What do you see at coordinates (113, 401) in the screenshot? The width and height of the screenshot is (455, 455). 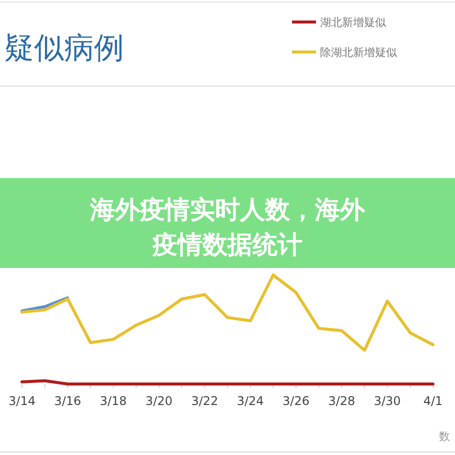 I see `x-tick-label: 3/18` at bounding box center [113, 401].